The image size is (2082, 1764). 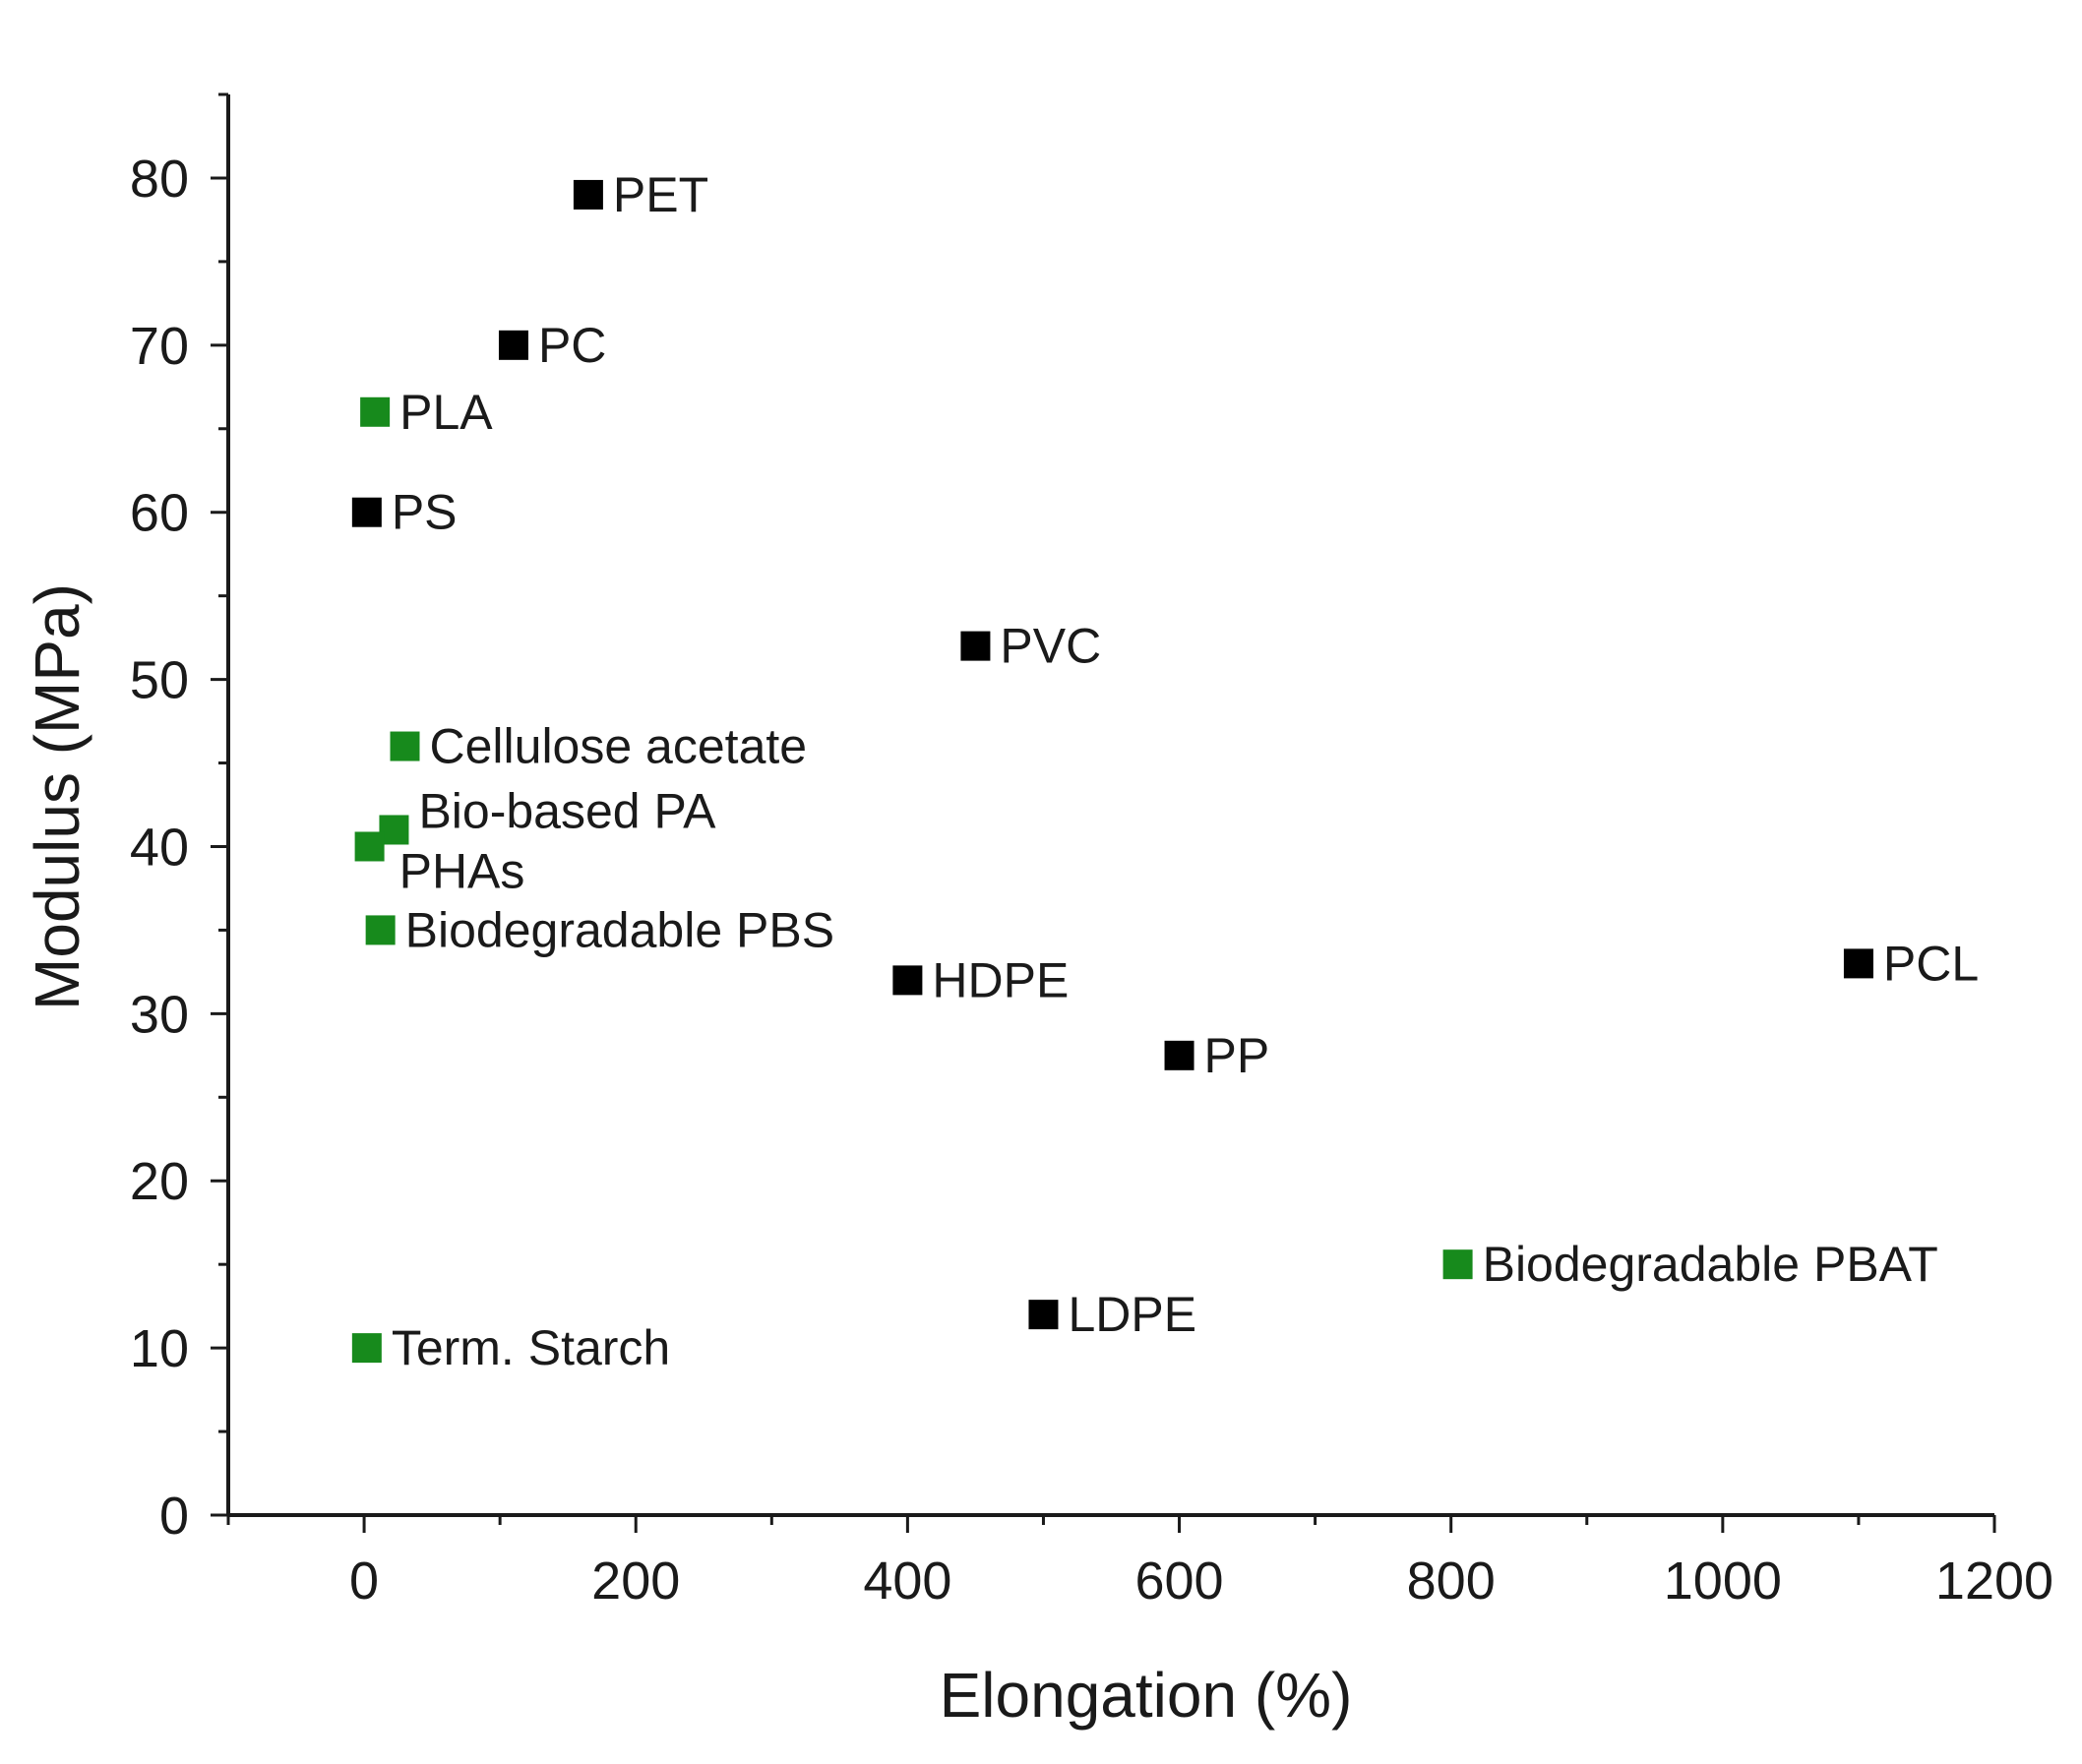 What do you see at coordinates (1931, 963) in the screenshot?
I see `label-pcl: PCL` at bounding box center [1931, 963].